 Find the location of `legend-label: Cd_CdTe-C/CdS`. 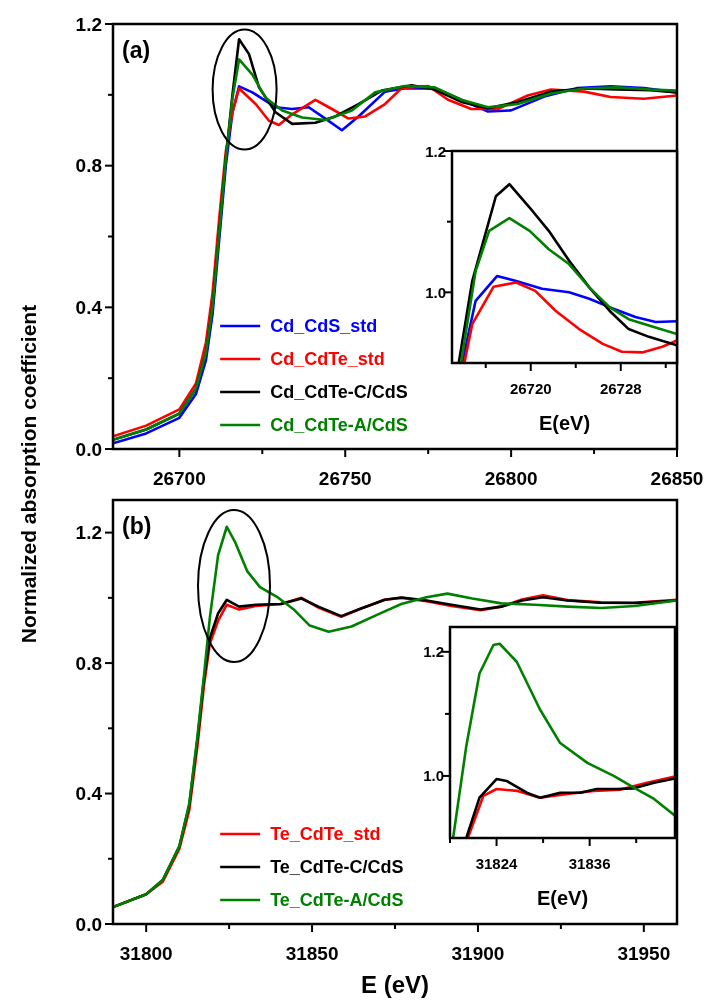

legend-label: Cd_CdTe-C/CdS is located at coordinates (339, 392).